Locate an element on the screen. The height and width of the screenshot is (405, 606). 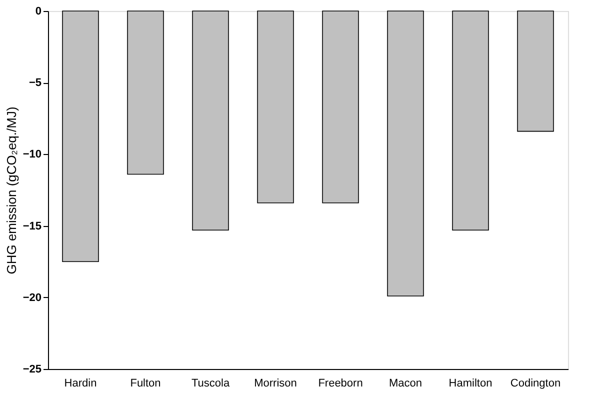
x-tick-label: Macon is located at coordinates (405, 384).